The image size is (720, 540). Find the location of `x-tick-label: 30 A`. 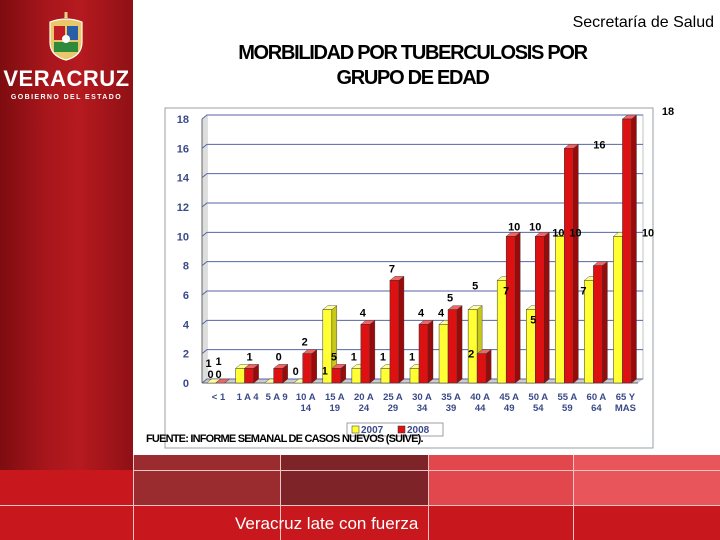

x-tick-label: 30 A is located at coordinates (422, 397).